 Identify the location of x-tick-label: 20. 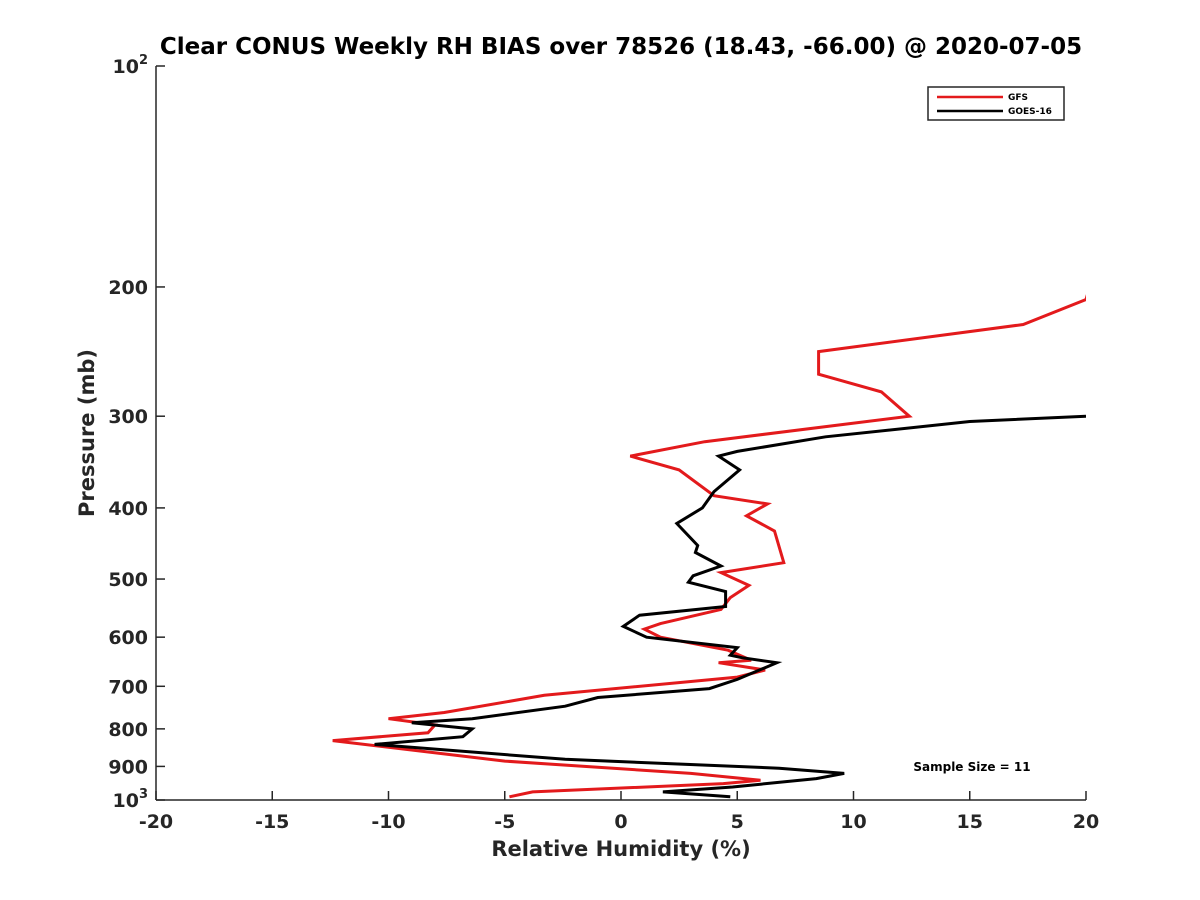
(1086, 822).